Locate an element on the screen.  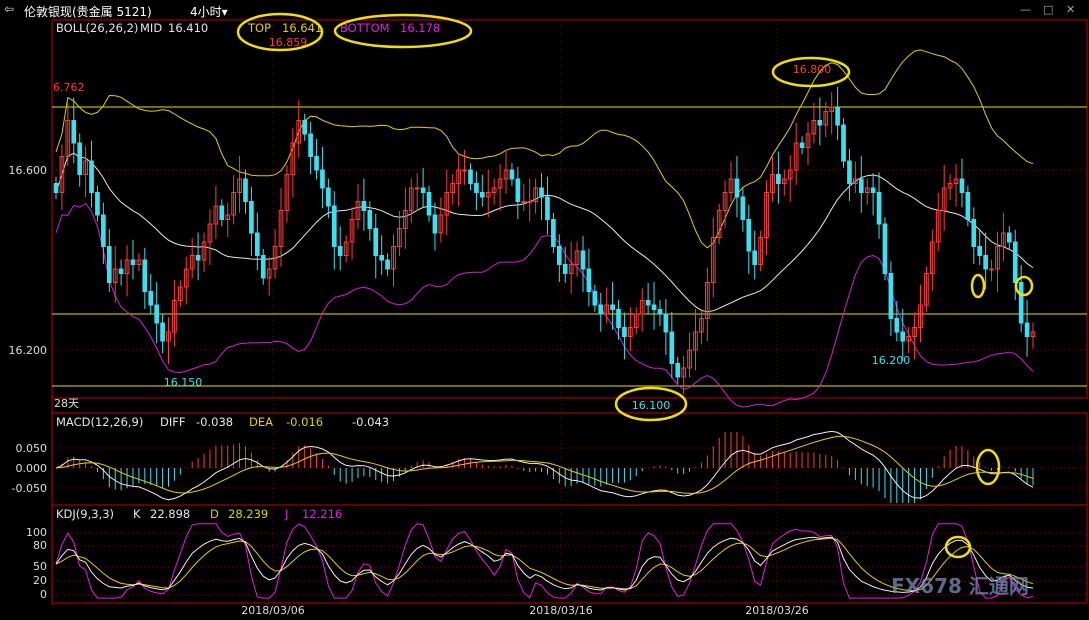
kdj-header-item: 22.898 is located at coordinates (170, 514).